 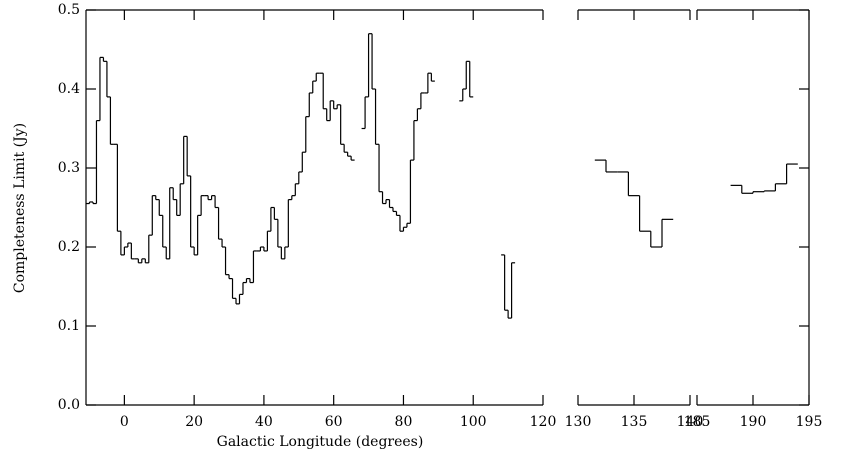 I want to click on x-tick-label: 0, so click(x=124, y=422).